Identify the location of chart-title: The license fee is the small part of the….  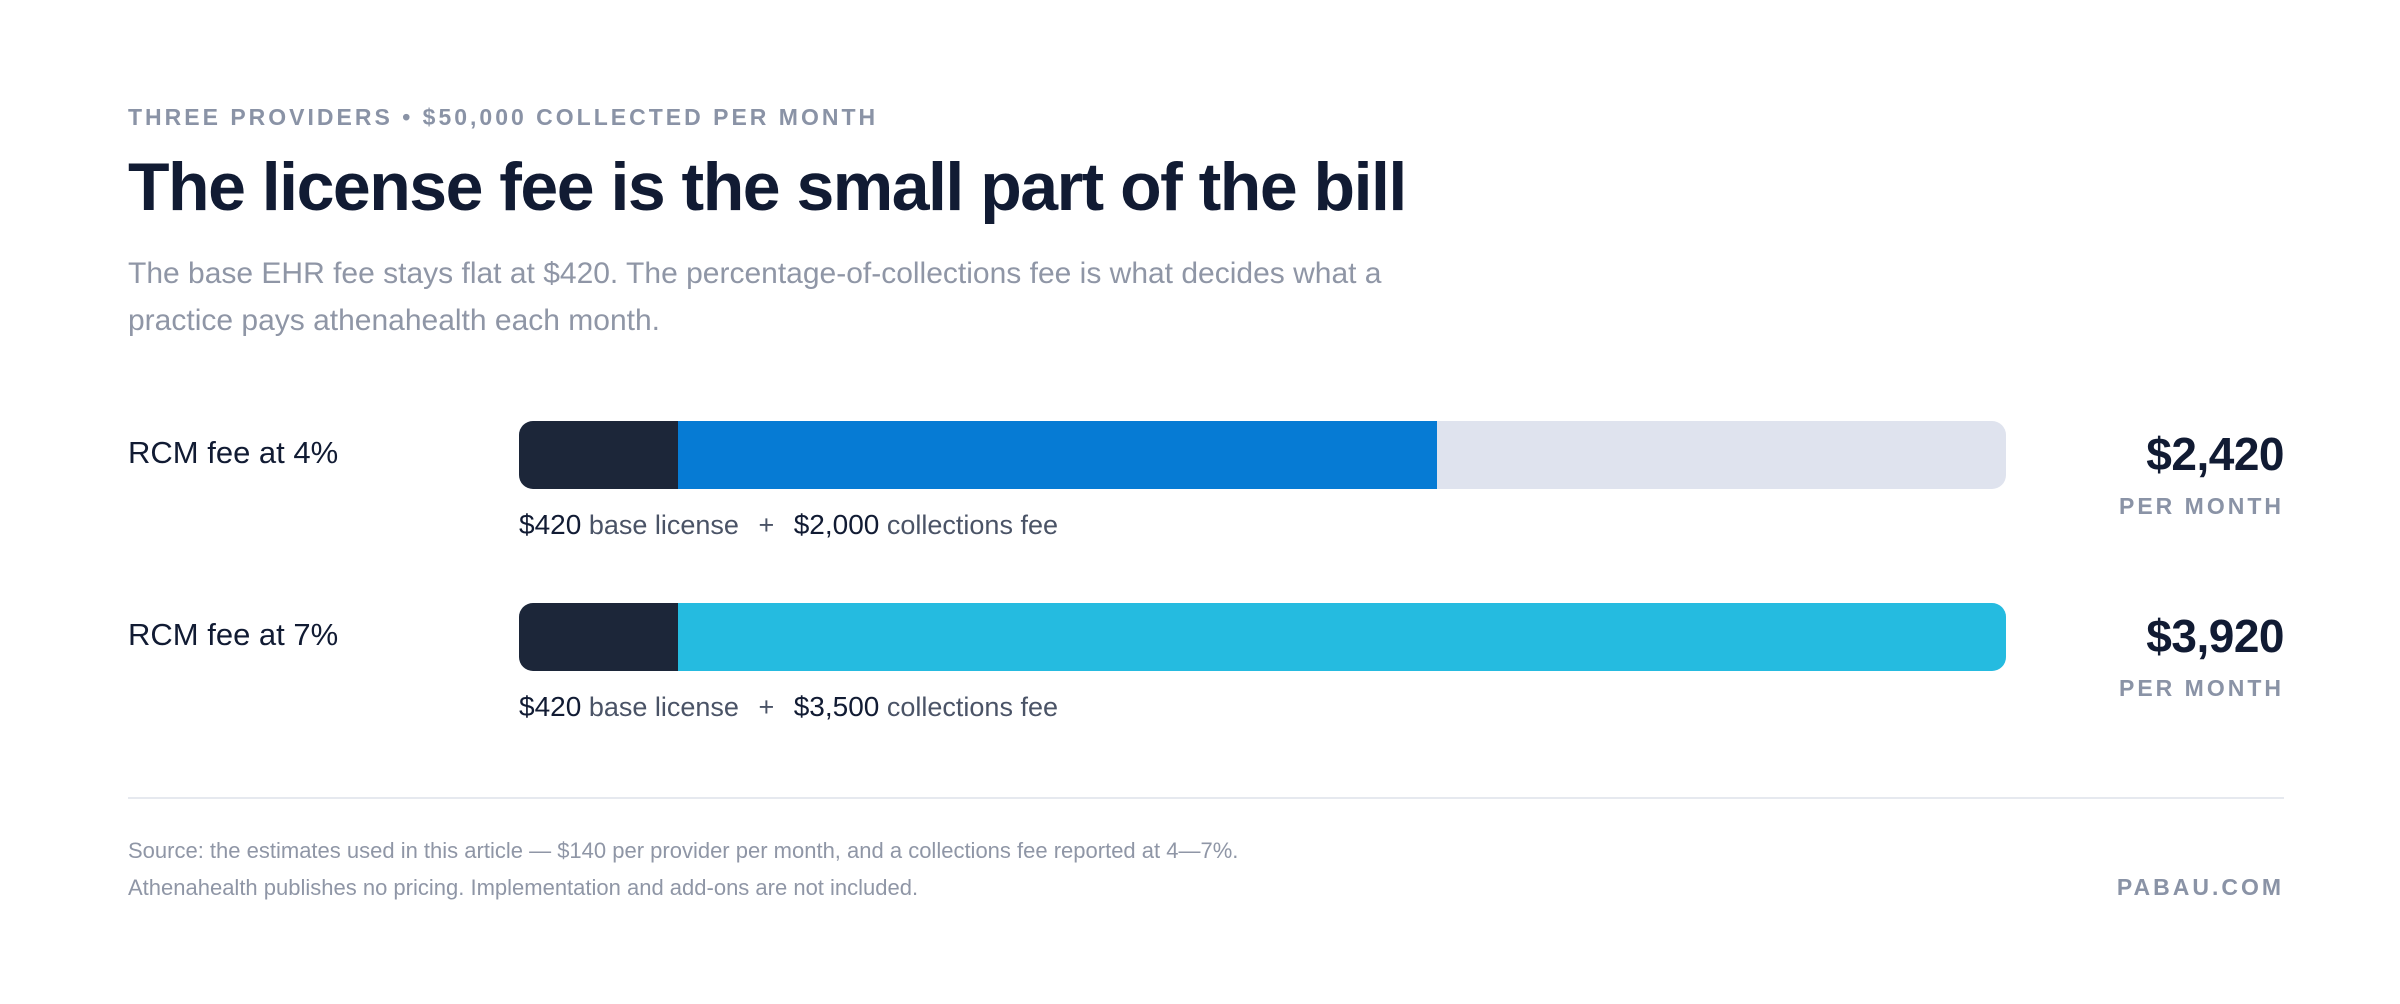
(767, 187).